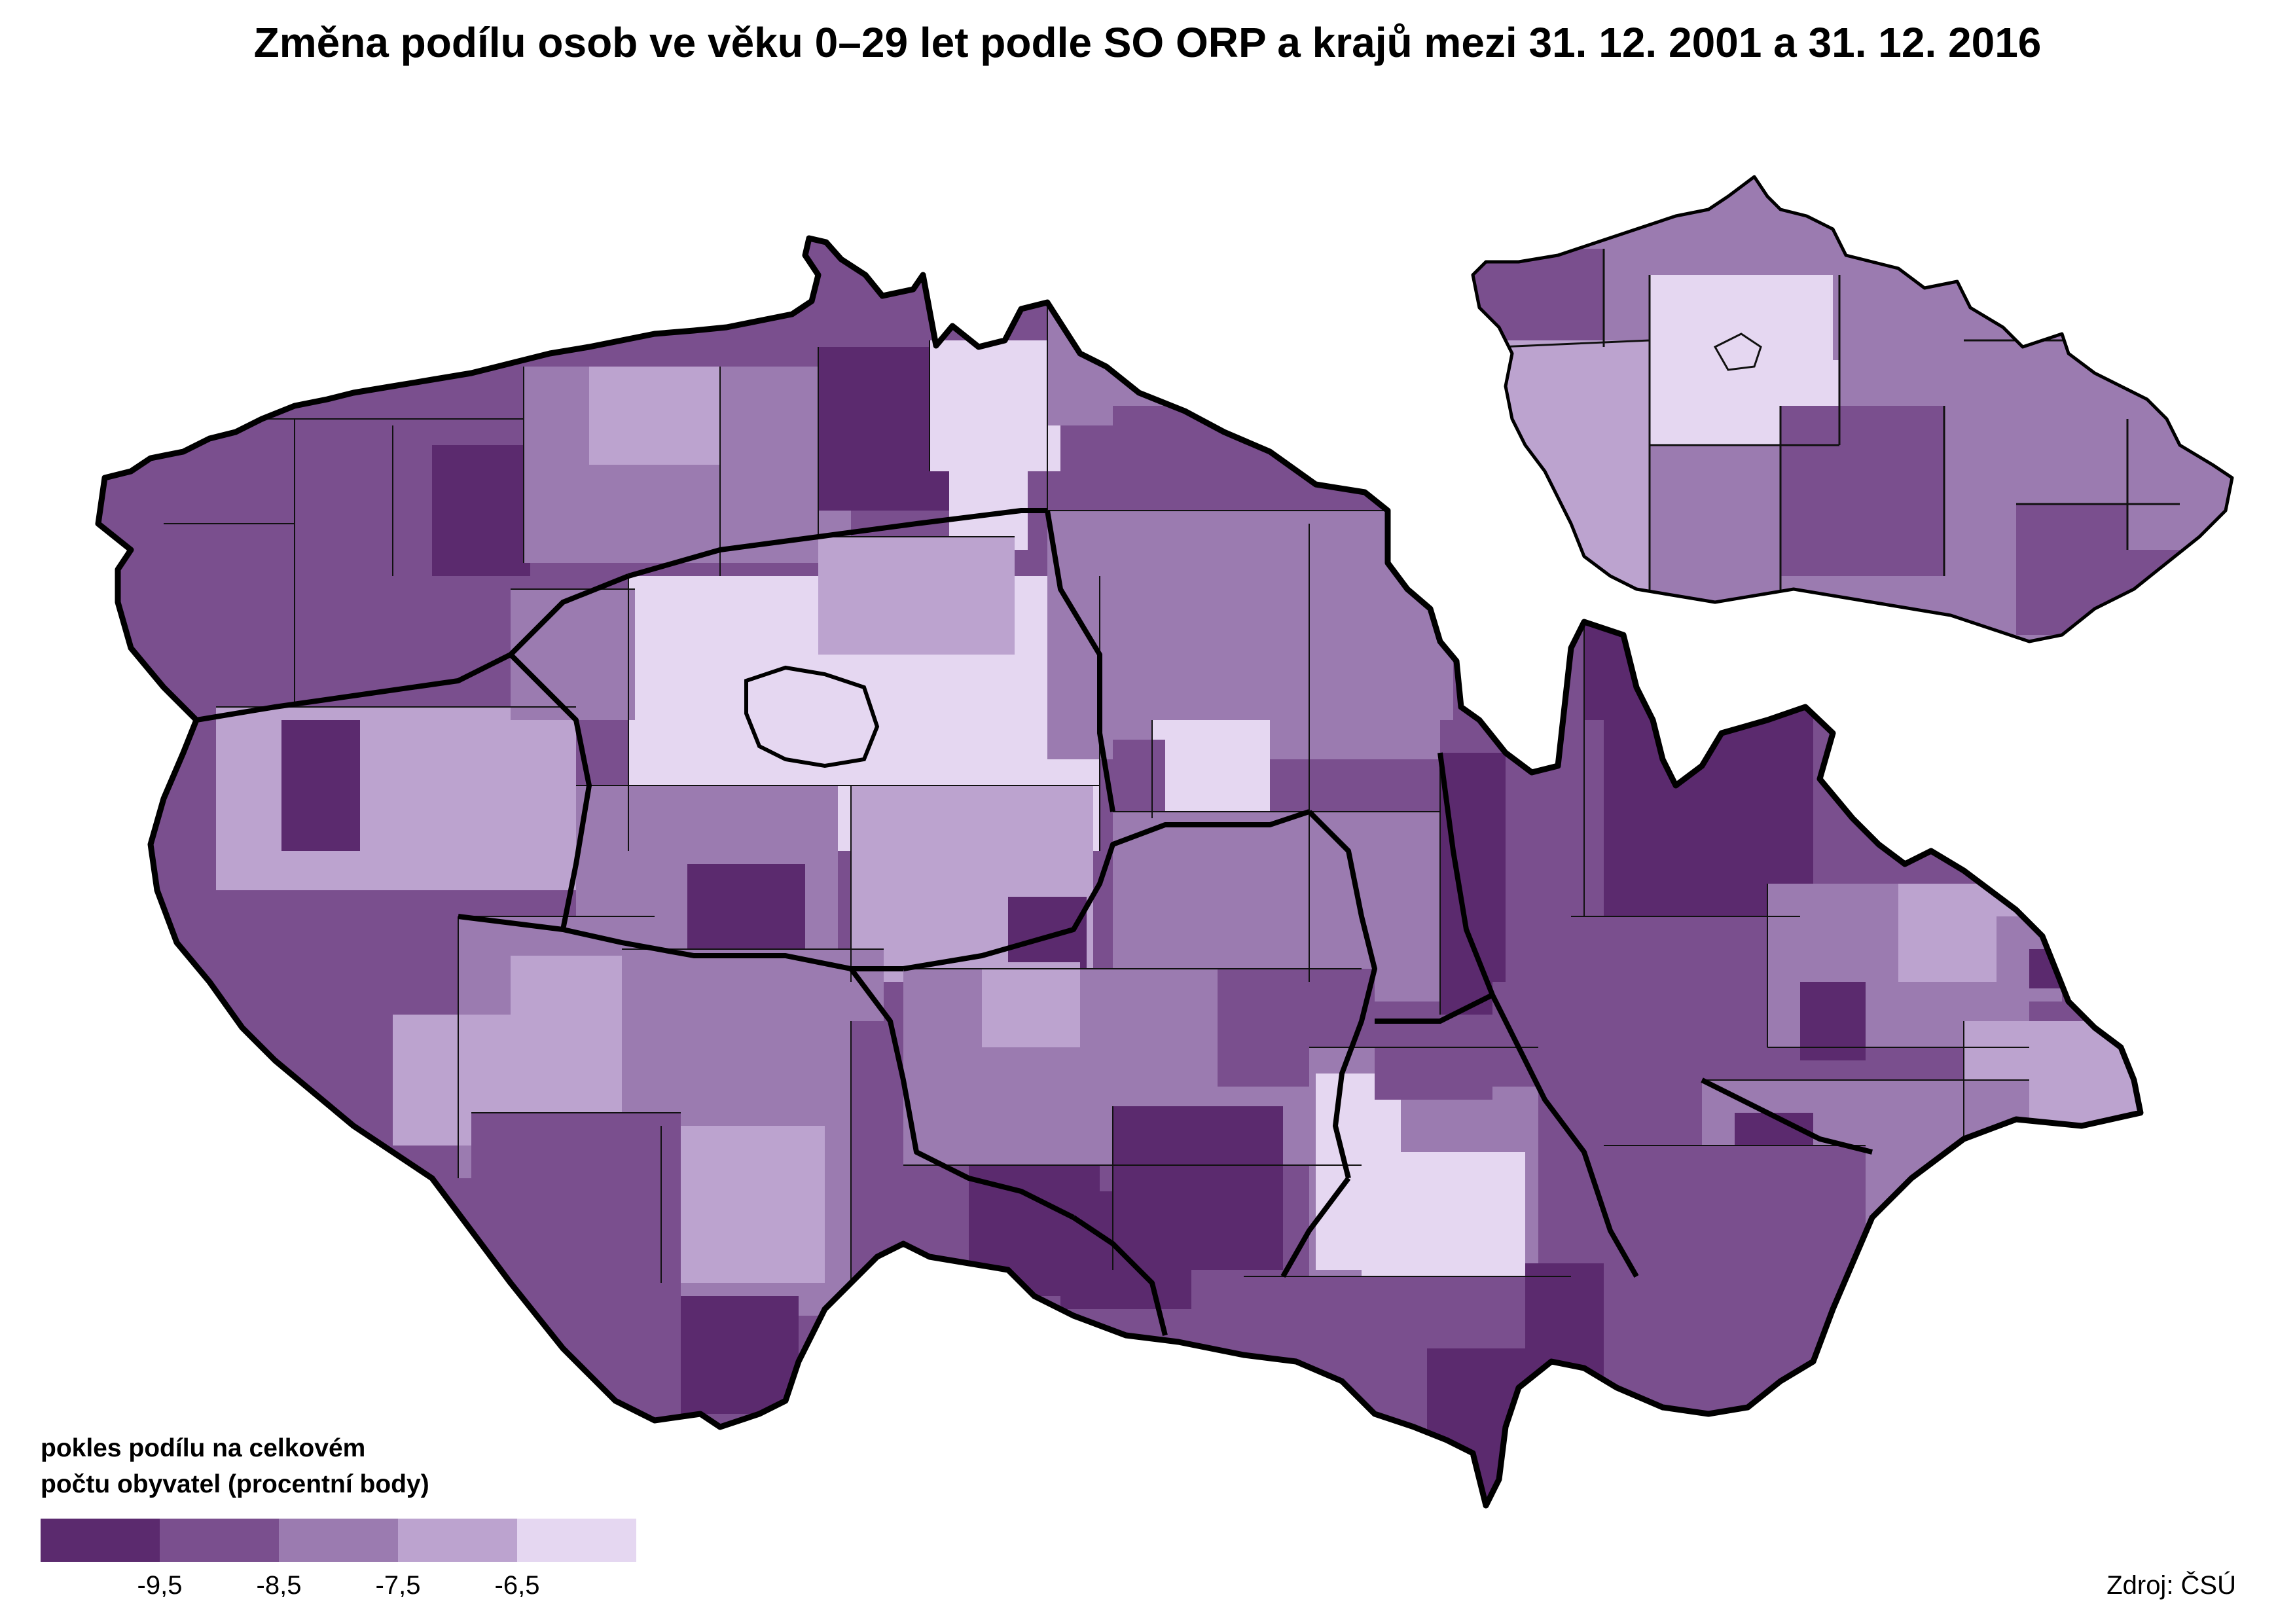 This screenshot has width=2295, height=1624. What do you see at coordinates (1839, 432) in the screenshot?
I see `inset-map-borders` at bounding box center [1839, 432].